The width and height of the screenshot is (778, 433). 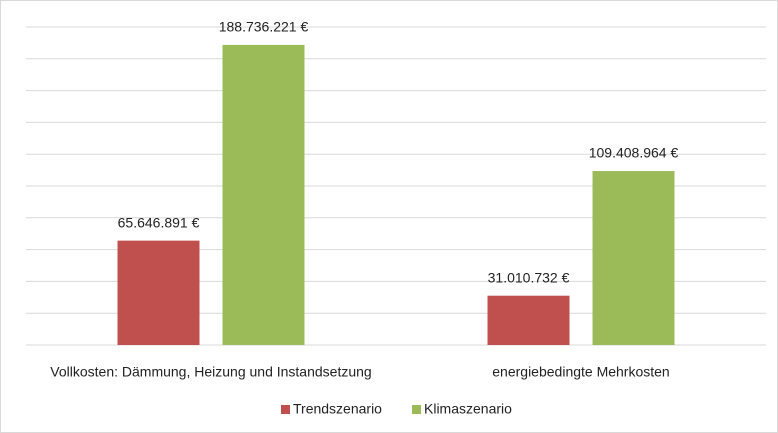 What do you see at coordinates (468, 409) in the screenshot?
I see `legend-label: Klimaszenario` at bounding box center [468, 409].